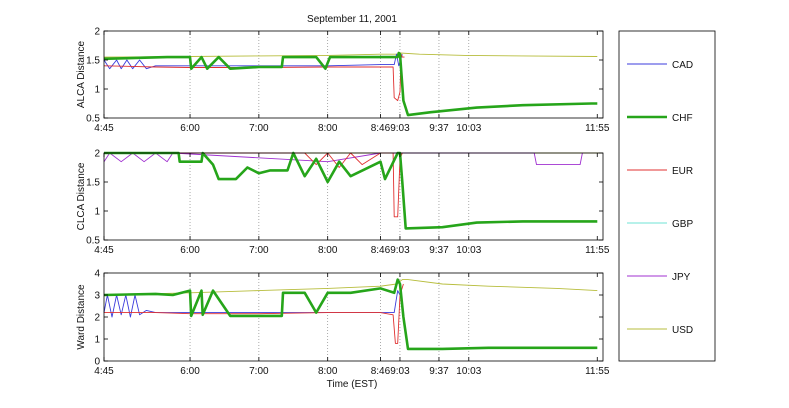  I want to click on legend: CAD CHF EUR GBP JPY USD, so click(667, 196).